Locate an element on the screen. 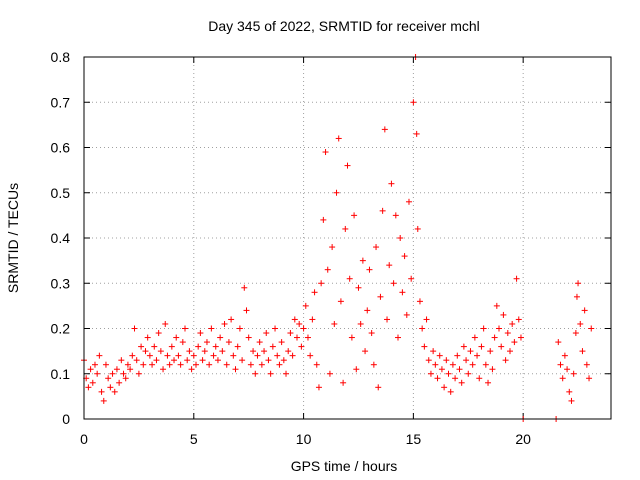  x-axis-label: GPS time / hours is located at coordinates (344, 466).